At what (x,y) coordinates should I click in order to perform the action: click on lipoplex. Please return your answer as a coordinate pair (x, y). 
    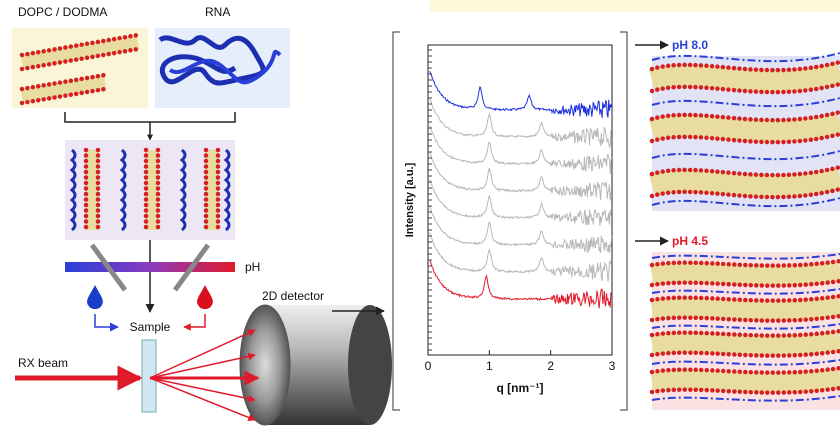
    Looking at the image, I should click on (150, 190).